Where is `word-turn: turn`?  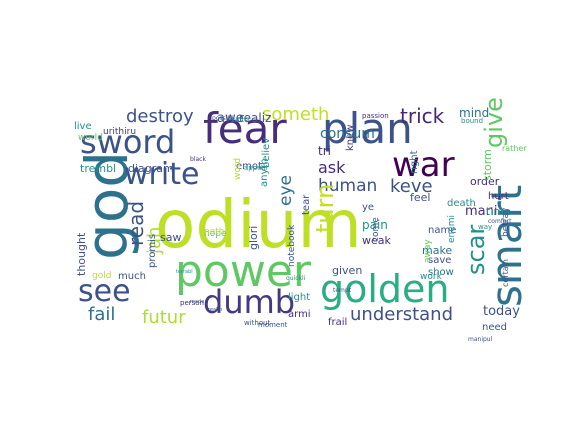 word-turn: turn is located at coordinates (325, 208).